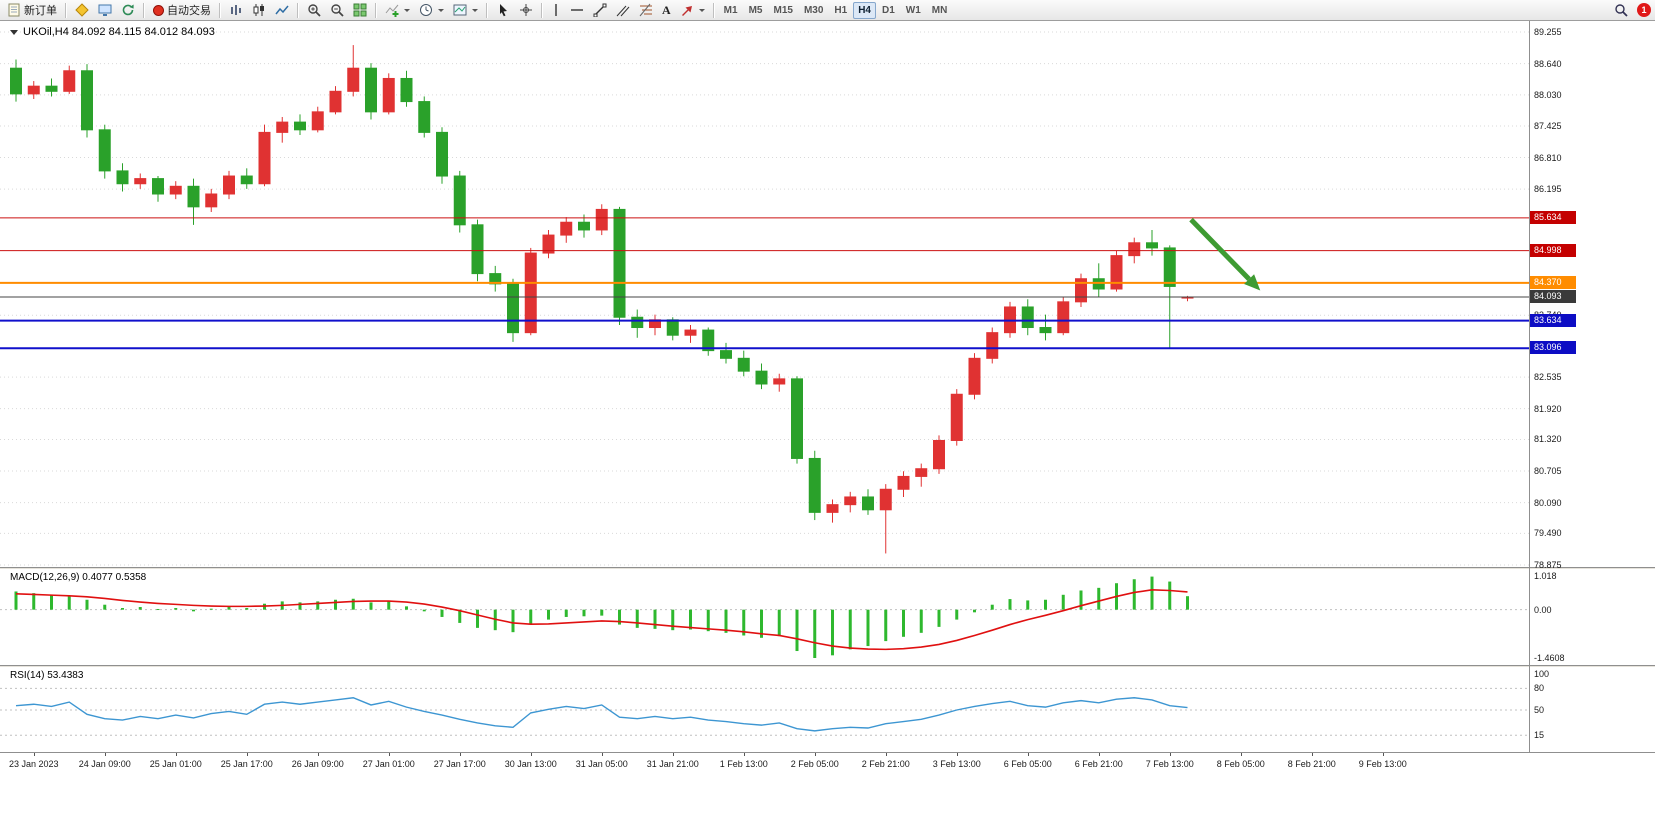  What do you see at coordinates (840, 10) in the screenshot?
I see `timeframe-h1: H1` at bounding box center [840, 10].